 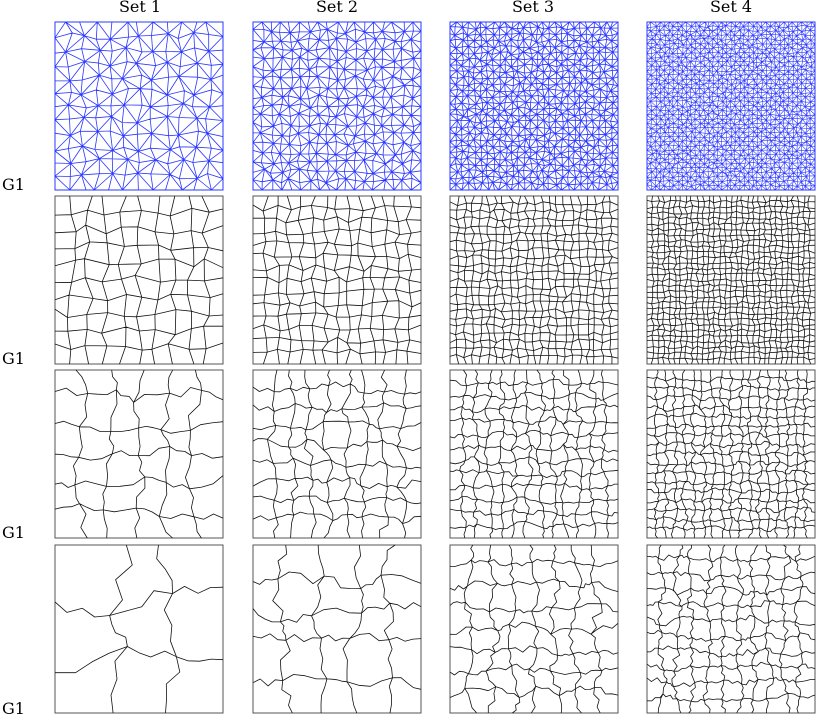 What do you see at coordinates (533, 8) in the screenshot?
I see `column-header: Set 3` at bounding box center [533, 8].